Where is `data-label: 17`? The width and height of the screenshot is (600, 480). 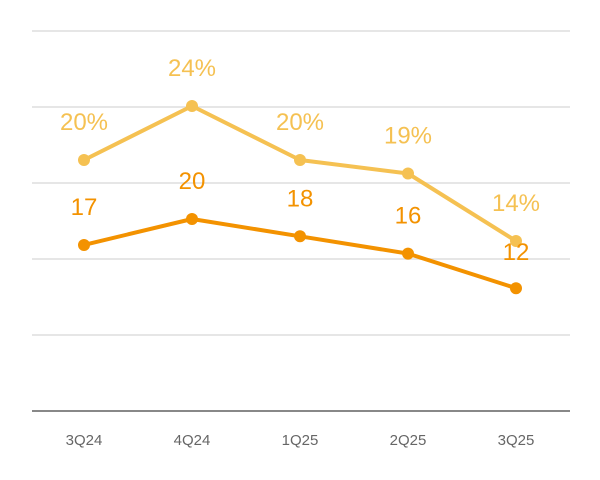 data-label: 17 is located at coordinates (84, 207).